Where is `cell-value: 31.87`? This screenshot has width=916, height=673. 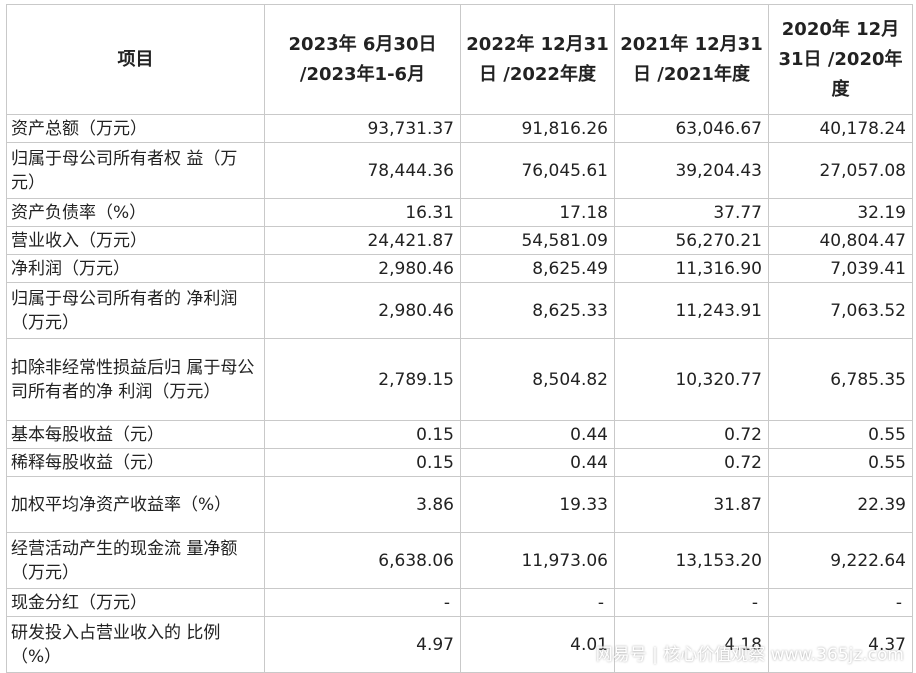
cell-value: 31.87 is located at coordinates (691, 504).